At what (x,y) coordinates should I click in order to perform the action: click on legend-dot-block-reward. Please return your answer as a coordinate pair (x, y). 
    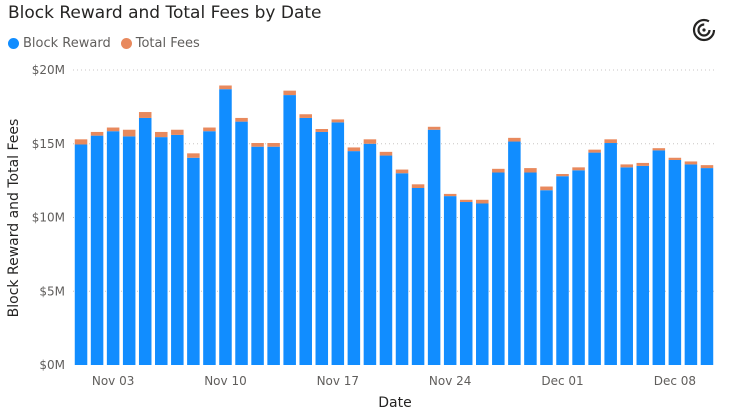
    Looking at the image, I should click on (13, 43).